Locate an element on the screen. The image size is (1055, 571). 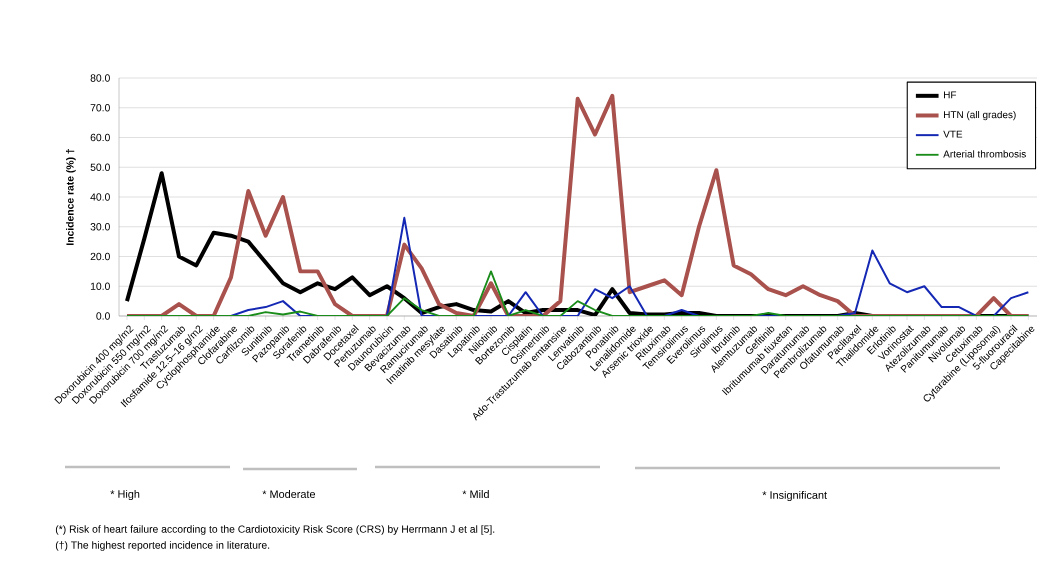
text: * Insignificant is located at coordinates (794, 496).